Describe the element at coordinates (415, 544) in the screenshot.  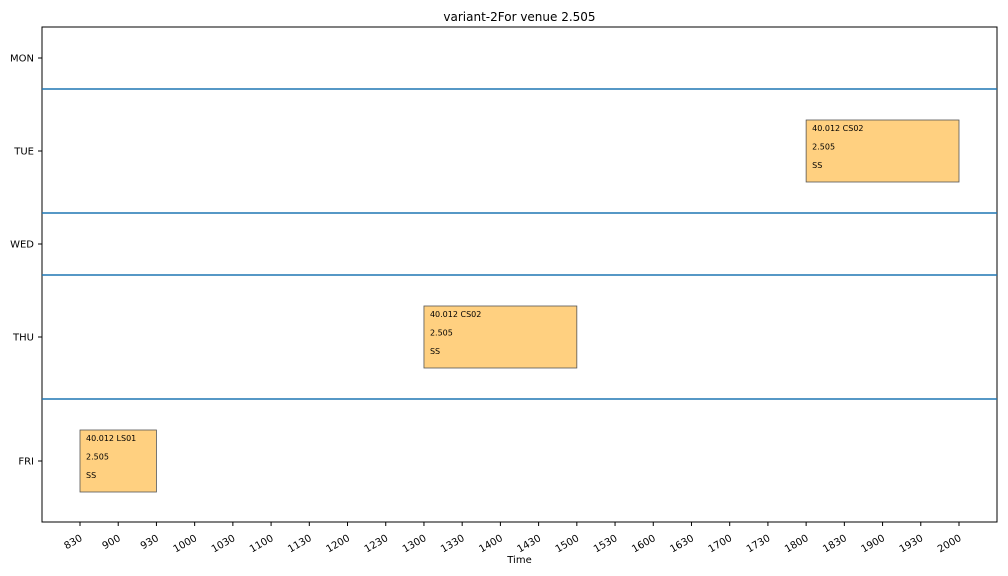
I see `x-tick-label: 1300` at that location.